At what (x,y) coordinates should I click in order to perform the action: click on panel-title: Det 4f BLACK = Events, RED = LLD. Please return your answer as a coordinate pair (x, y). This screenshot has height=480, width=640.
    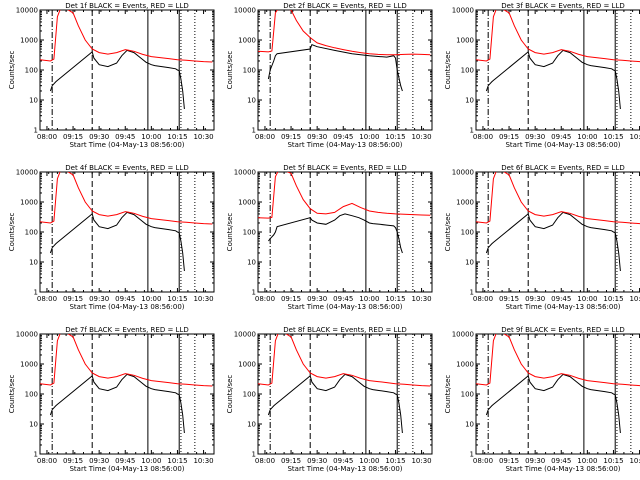
    Looking at the image, I should click on (126, 168).